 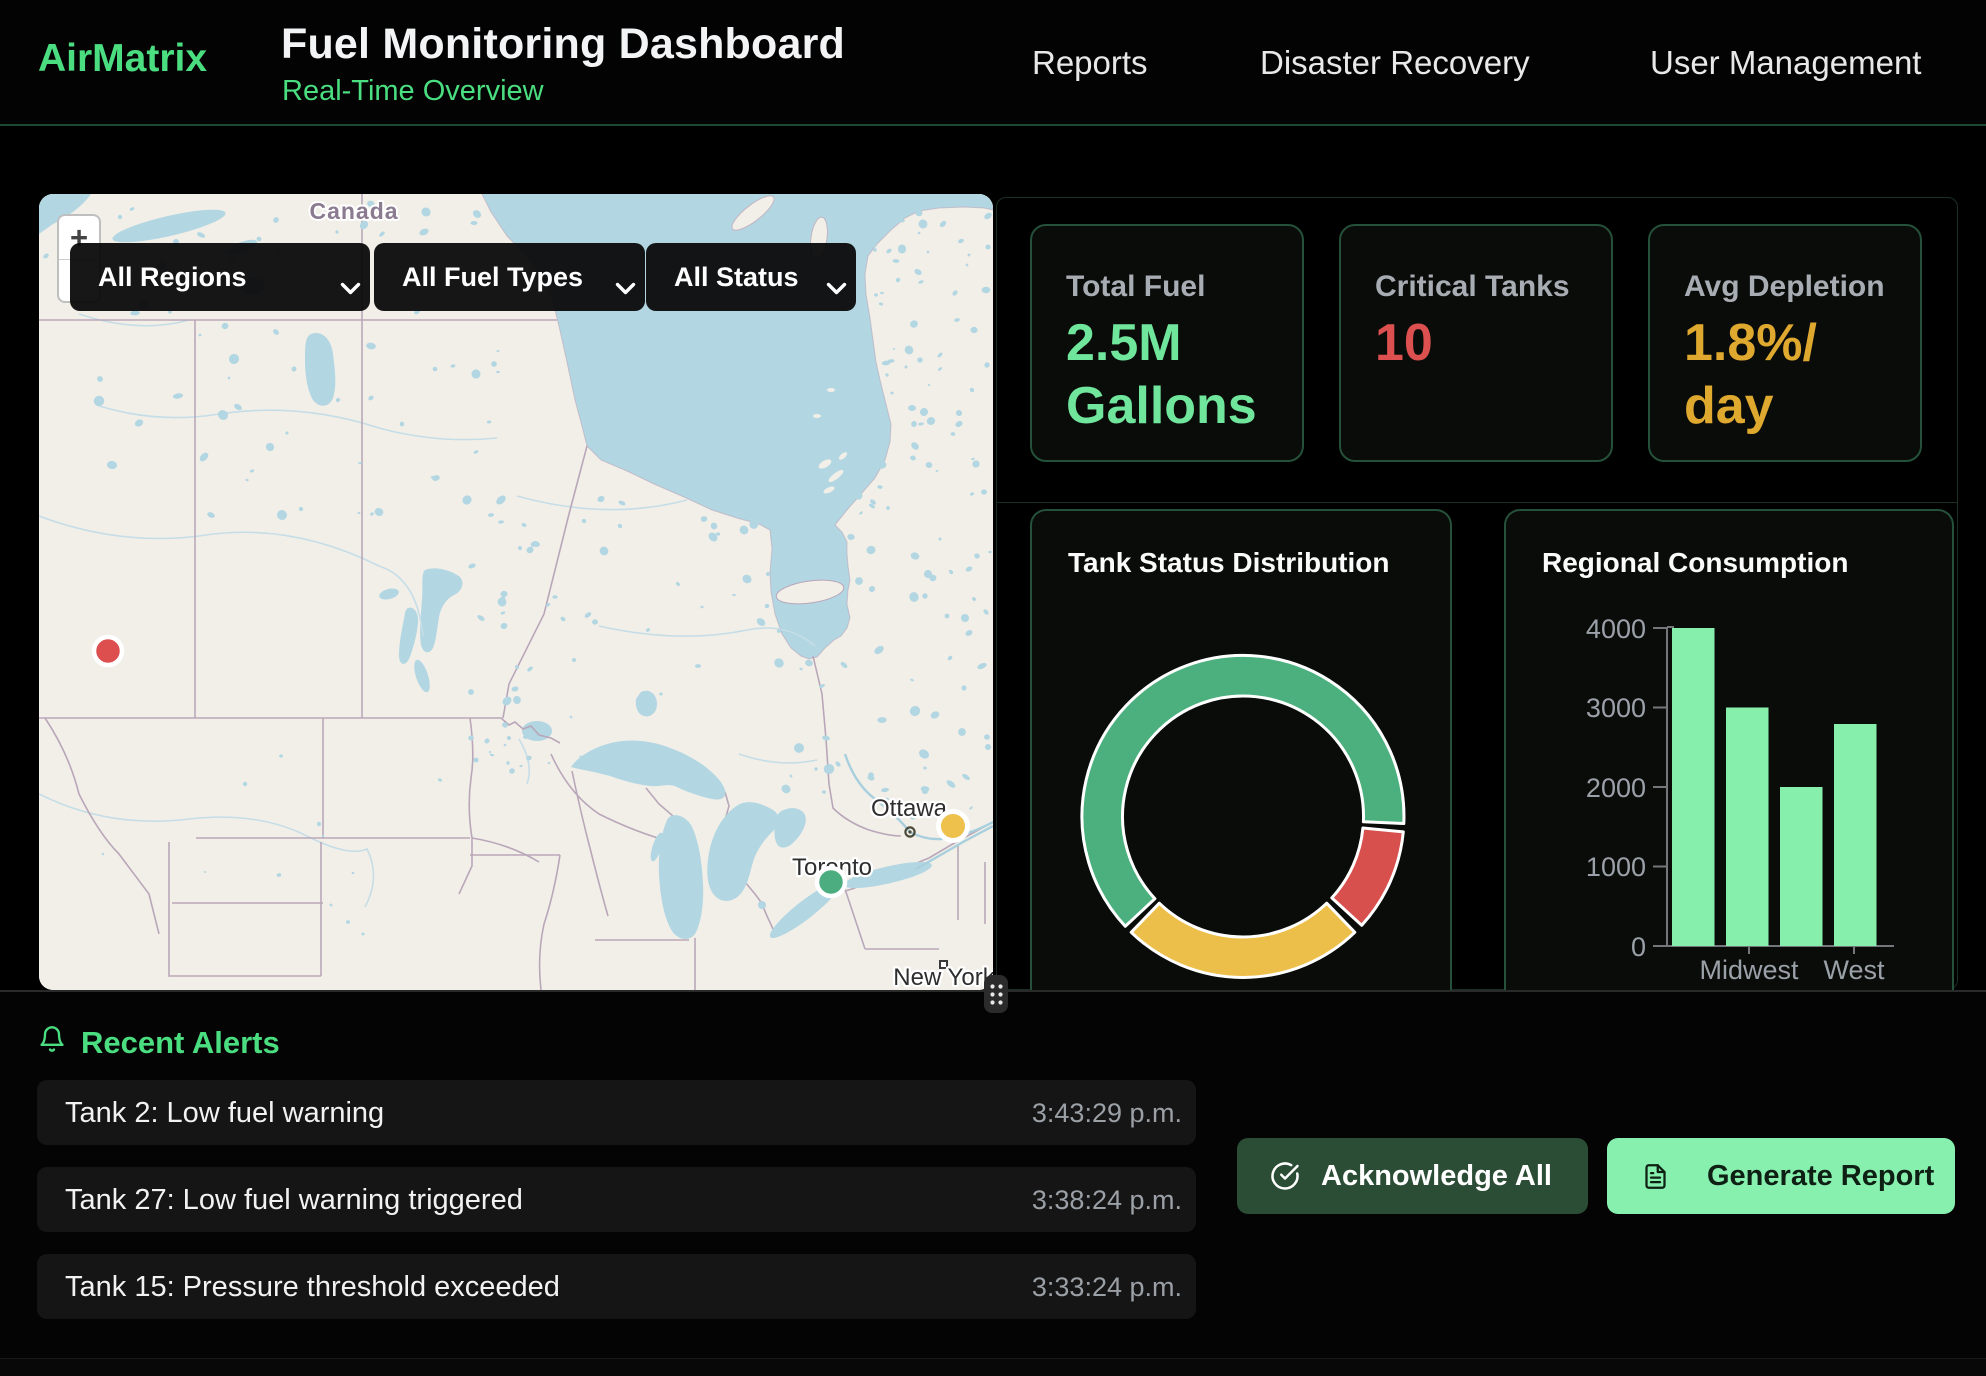 What do you see at coordinates (1616, 788) in the screenshot?
I see `svg-text: 2000` at bounding box center [1616, 788].